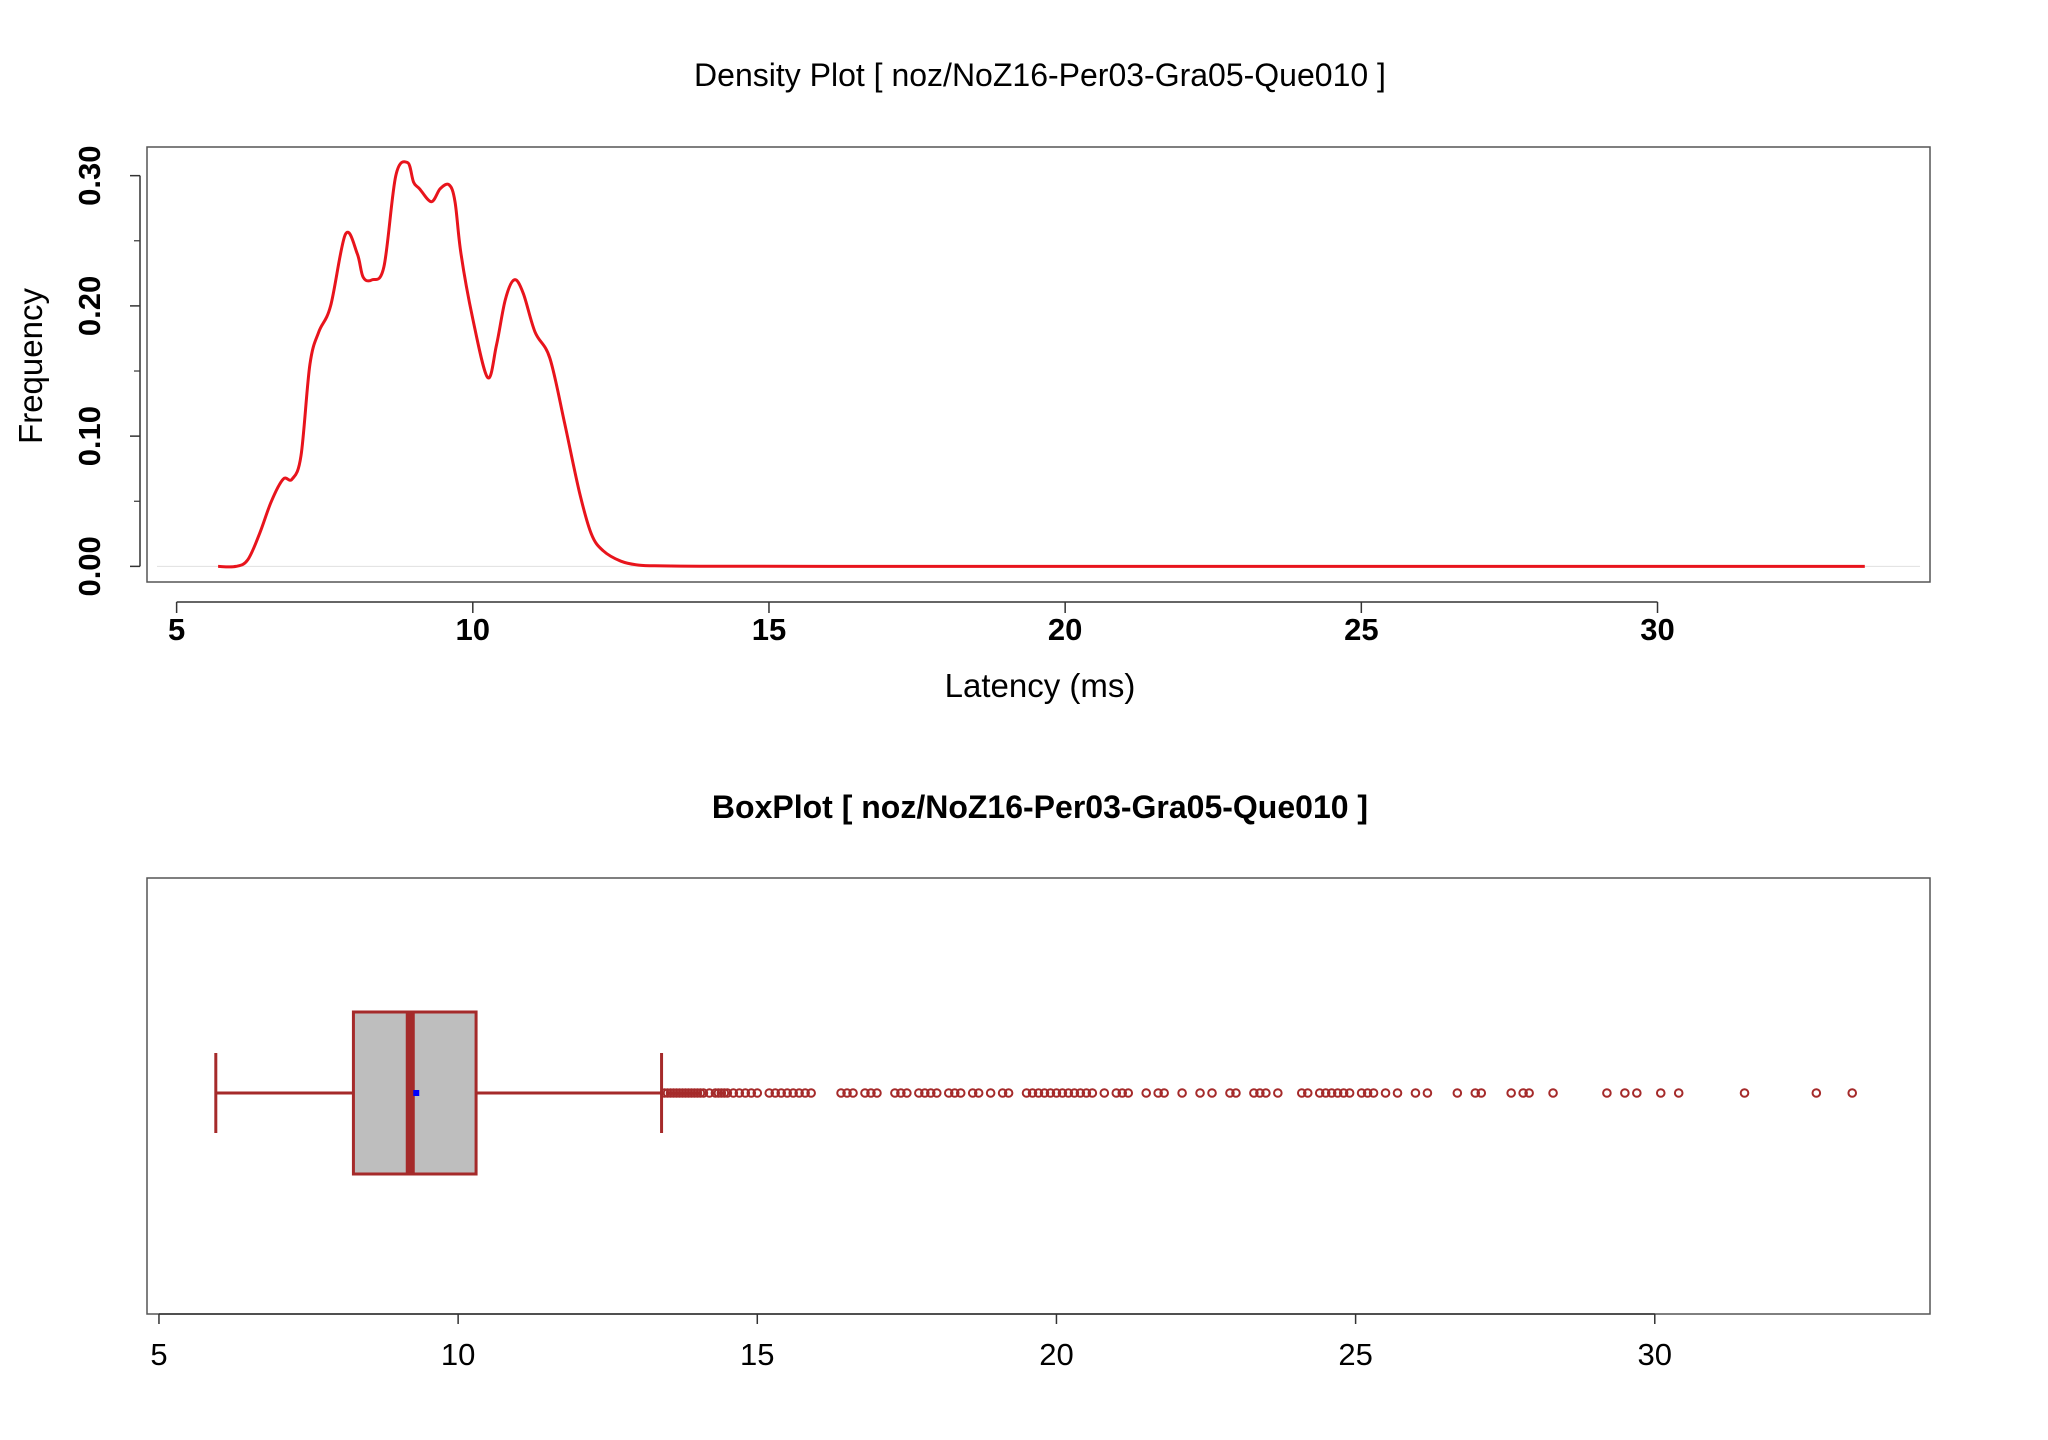 This screenshot has width=2048, height=1440. Describe the element at coordinates (30, 366) in the screenshot. I see `density-y-axis-label: Frequency` at that location.